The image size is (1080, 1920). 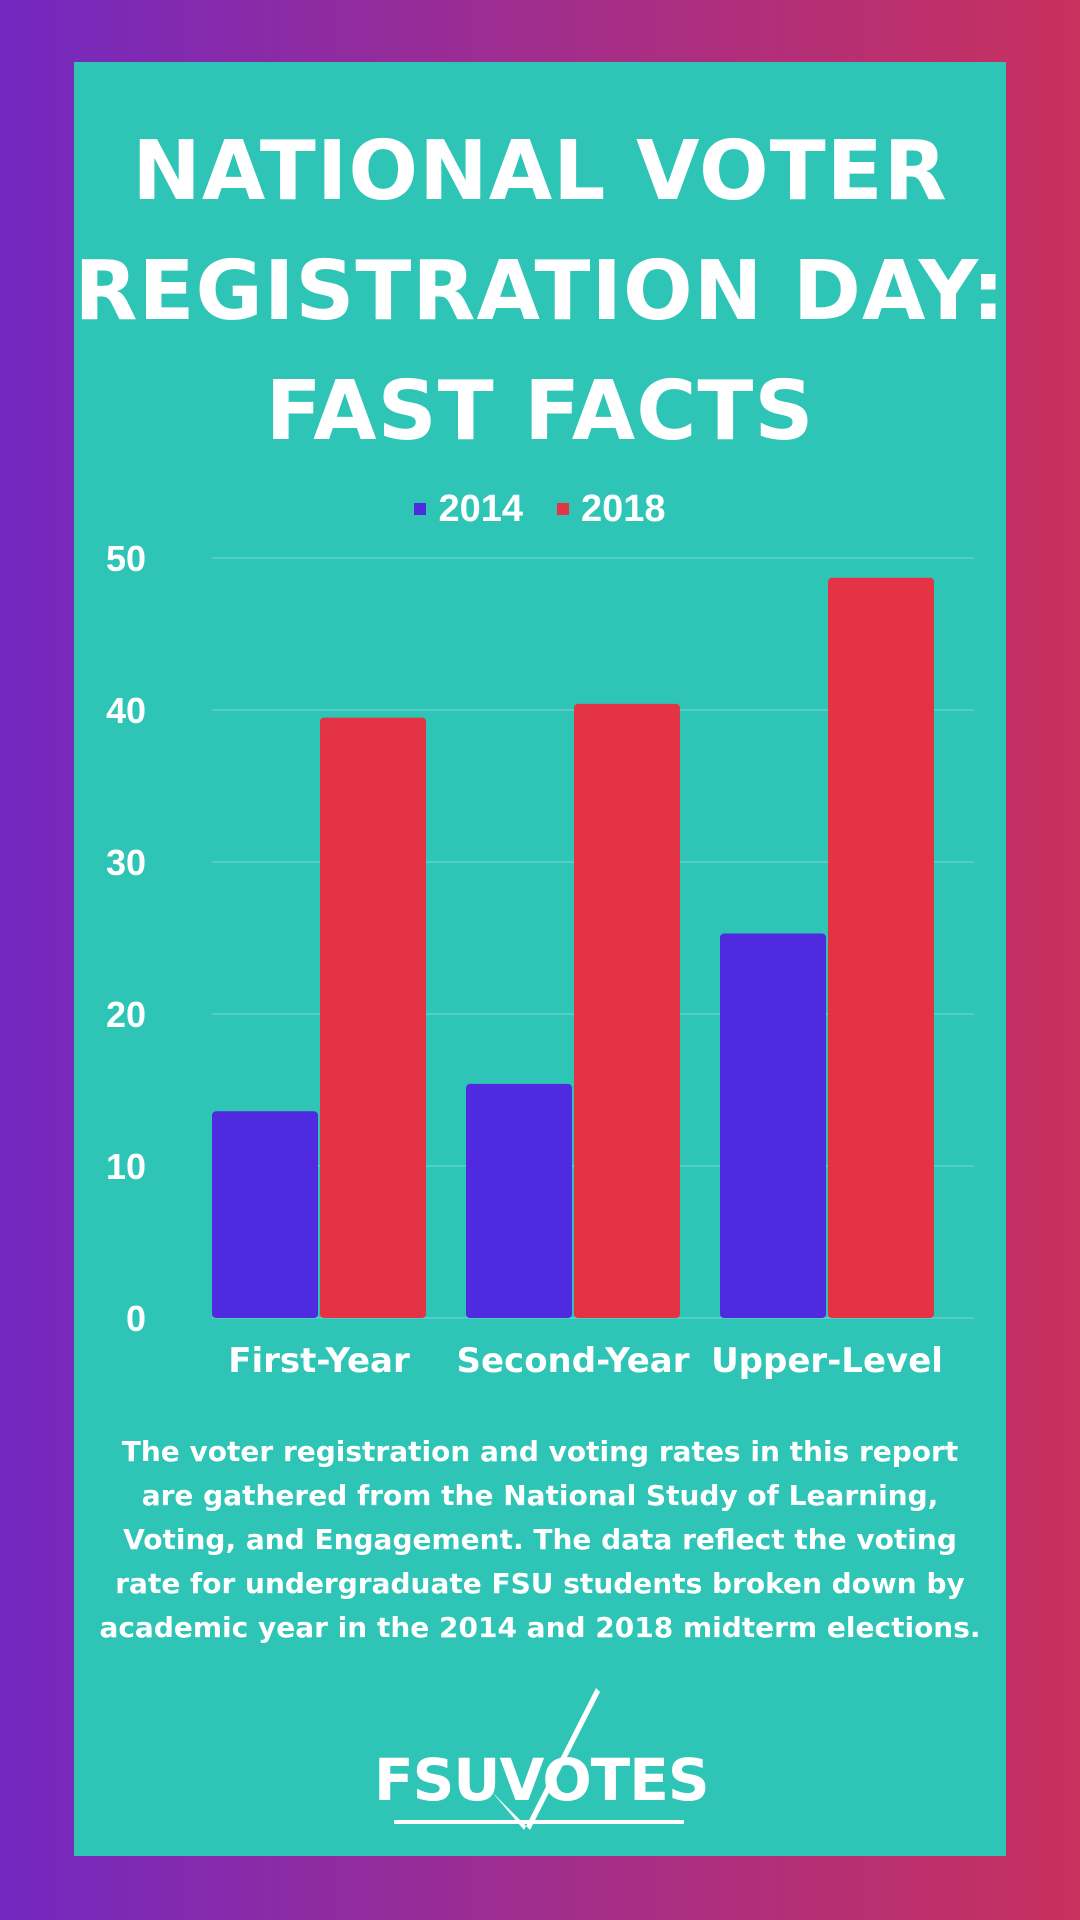 What do you see at coordinates (126, 558) in the screenshot?
I see `y-tick-label: 50` at bounding box center [126, 558].